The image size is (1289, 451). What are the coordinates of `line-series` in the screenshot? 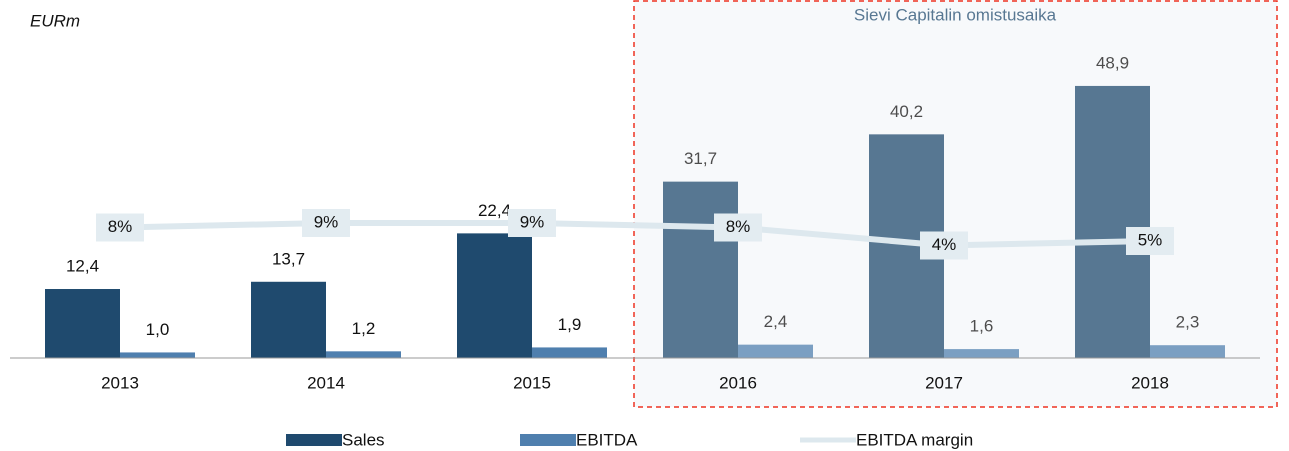 It's located at (635, 234).